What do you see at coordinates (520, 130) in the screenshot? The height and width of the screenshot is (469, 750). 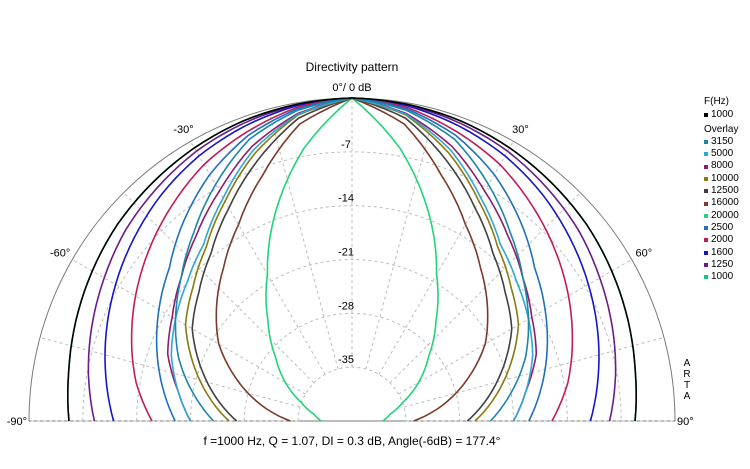 I see `angle-label: 30°` at bounding box center [520, 130].